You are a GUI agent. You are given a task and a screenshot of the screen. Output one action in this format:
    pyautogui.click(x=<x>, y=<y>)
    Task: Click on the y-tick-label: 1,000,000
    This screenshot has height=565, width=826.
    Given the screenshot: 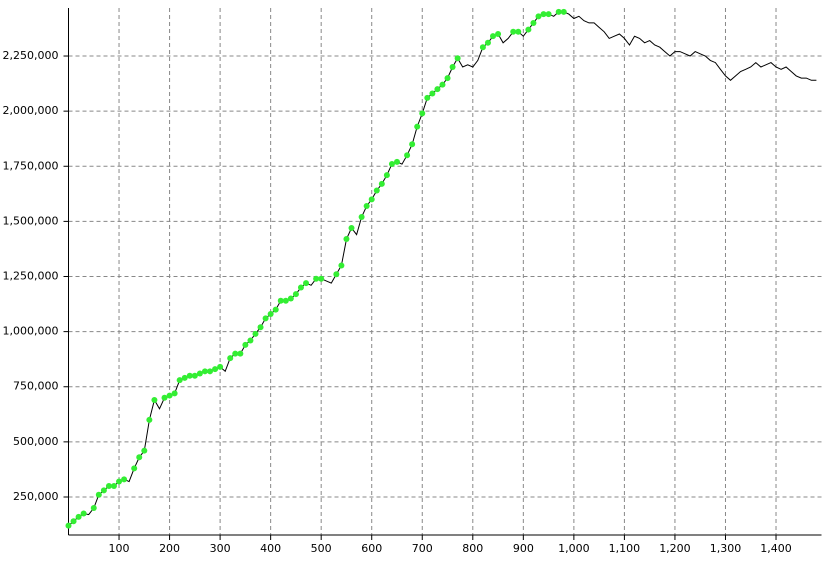 What is the action you would take?
    pyautogui.click(x=31, y=331)
    